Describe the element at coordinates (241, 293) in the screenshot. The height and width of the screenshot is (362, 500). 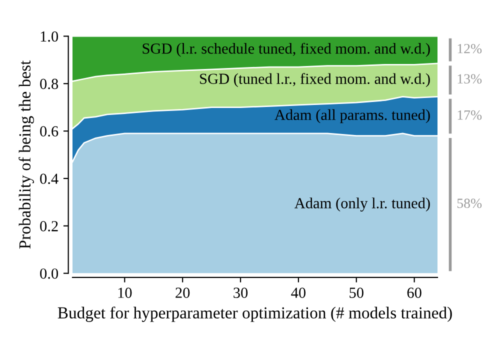
I see `x-tick-label: 30` at that location.